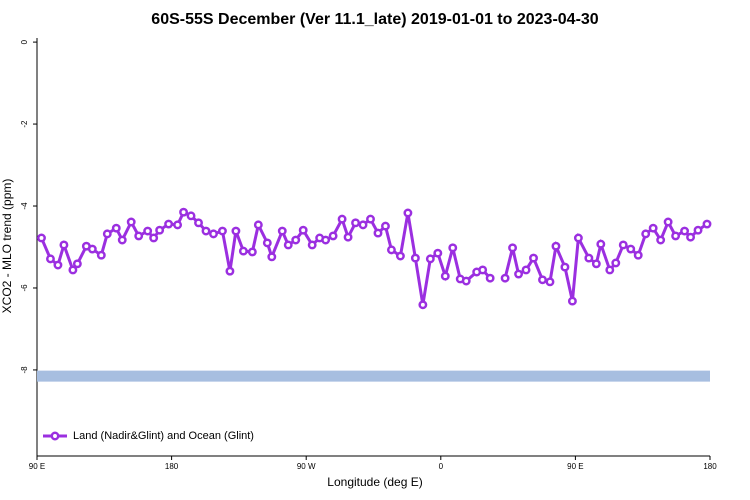 The height and width of the screenshot is (500, 750). I want to click on y-tick-label: -4, so click(24, 206).